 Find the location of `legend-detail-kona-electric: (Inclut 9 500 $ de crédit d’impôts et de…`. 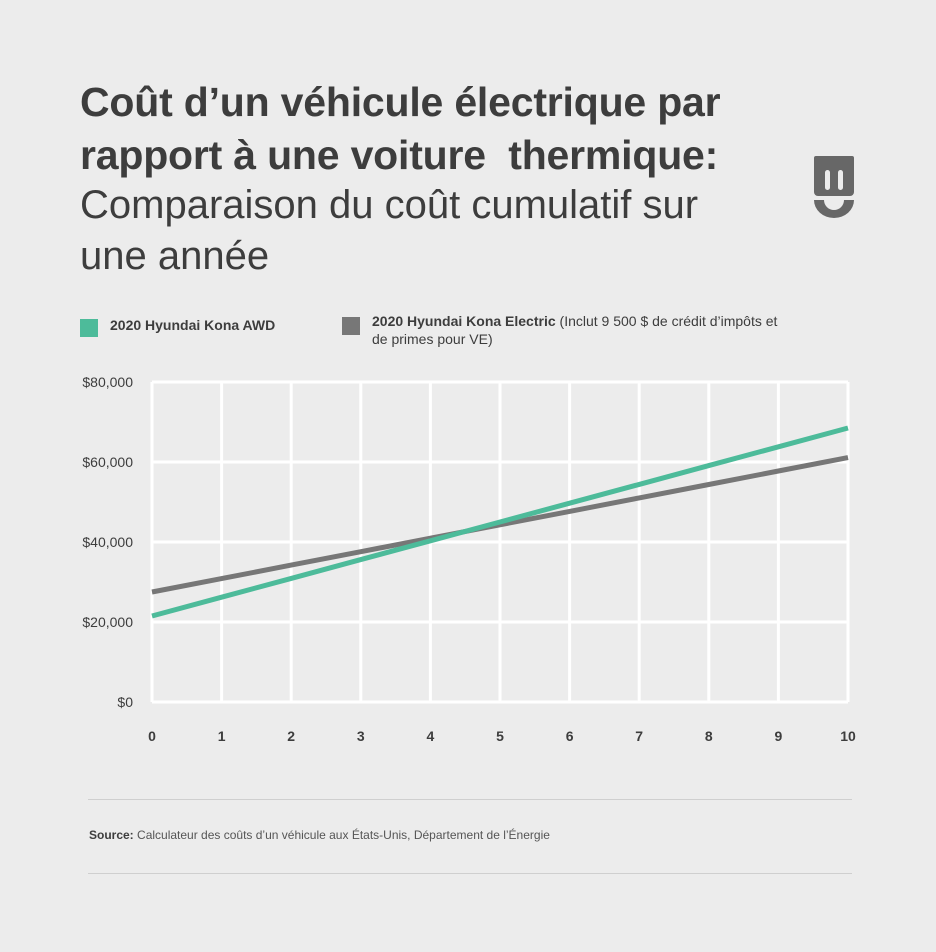

legend-detail-kona-electric: (Inclut 9 500 $ de crédit d’impôts et de… is located at coordinates (575, 330).